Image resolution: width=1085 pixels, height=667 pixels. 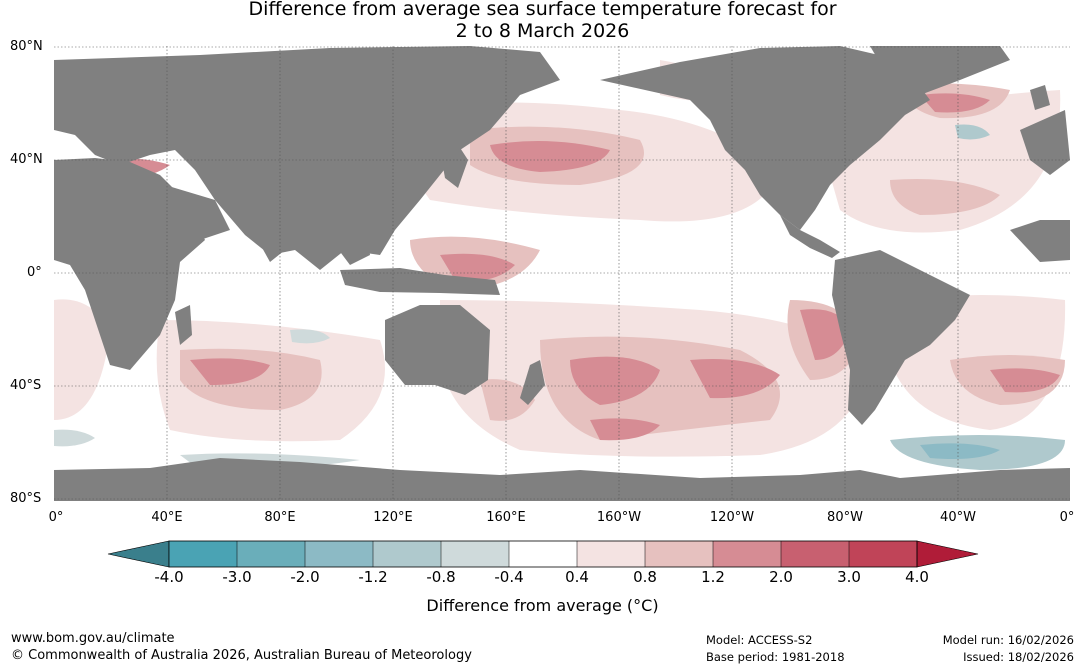 I want to click on colorbar-tick: 2.0, so click(x=781, y=577).